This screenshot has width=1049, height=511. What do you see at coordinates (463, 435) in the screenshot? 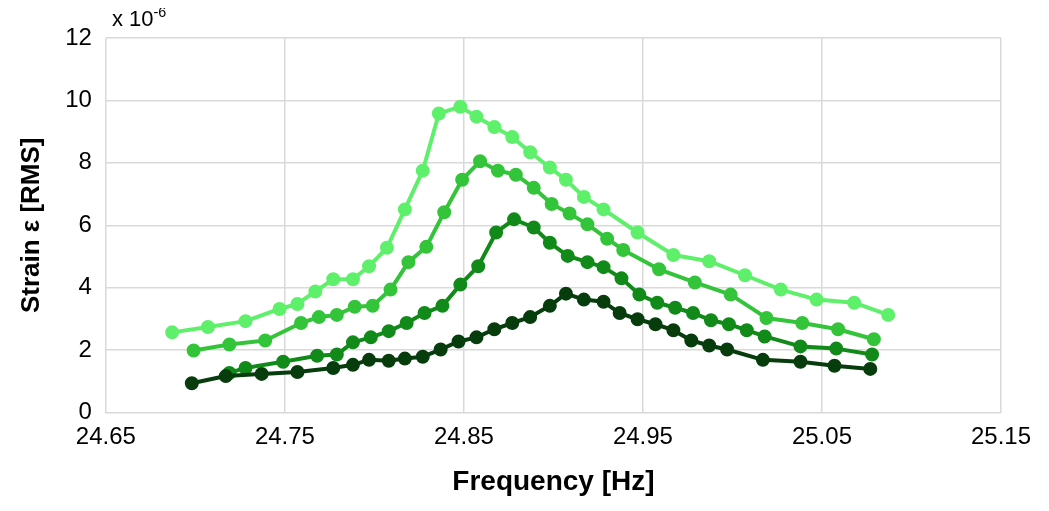
I see `x-tick-label: 24.85` at bounding box center [463, 435].